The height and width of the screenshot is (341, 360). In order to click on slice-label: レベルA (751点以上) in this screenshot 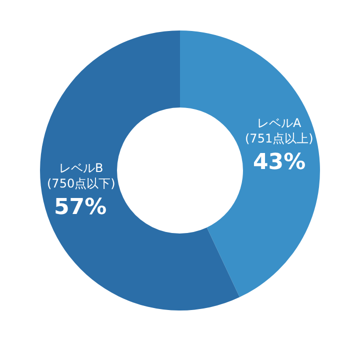, I will do `click(279, 131)`.